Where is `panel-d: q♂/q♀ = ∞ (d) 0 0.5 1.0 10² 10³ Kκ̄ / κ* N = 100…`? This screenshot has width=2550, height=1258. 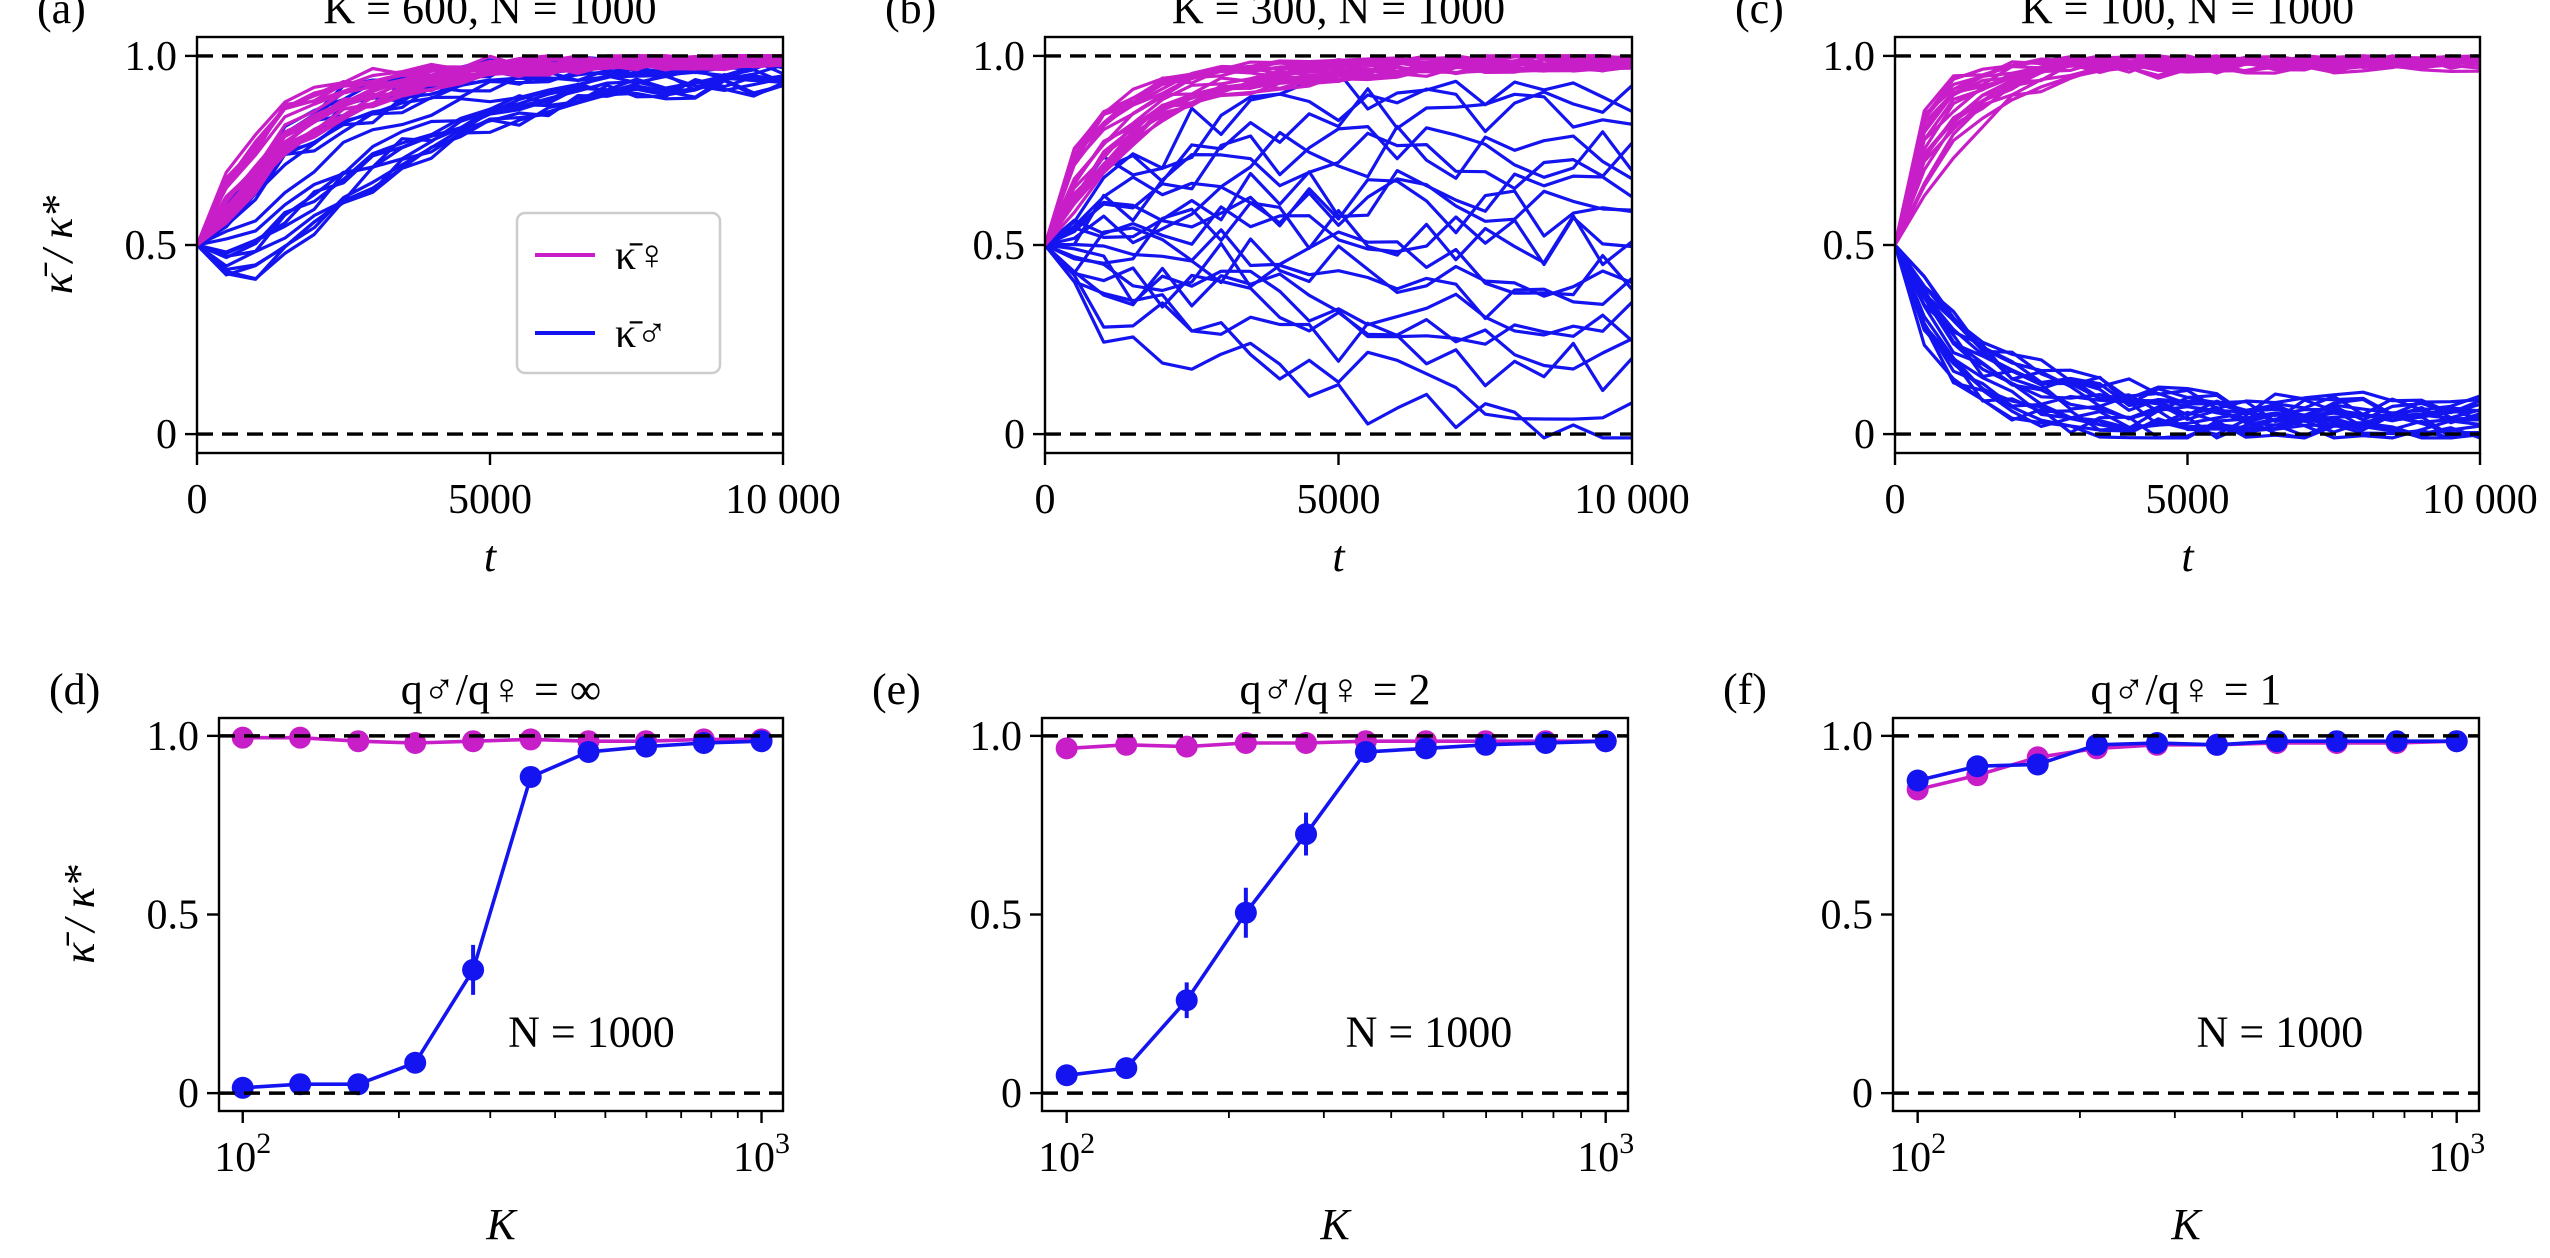 panel-d: q♂/q♀ = ∞ (d) 0 0.5 1.0 10² 10³ Kκ̄ / κ* N = 100… is located at coordinates (419, 957).